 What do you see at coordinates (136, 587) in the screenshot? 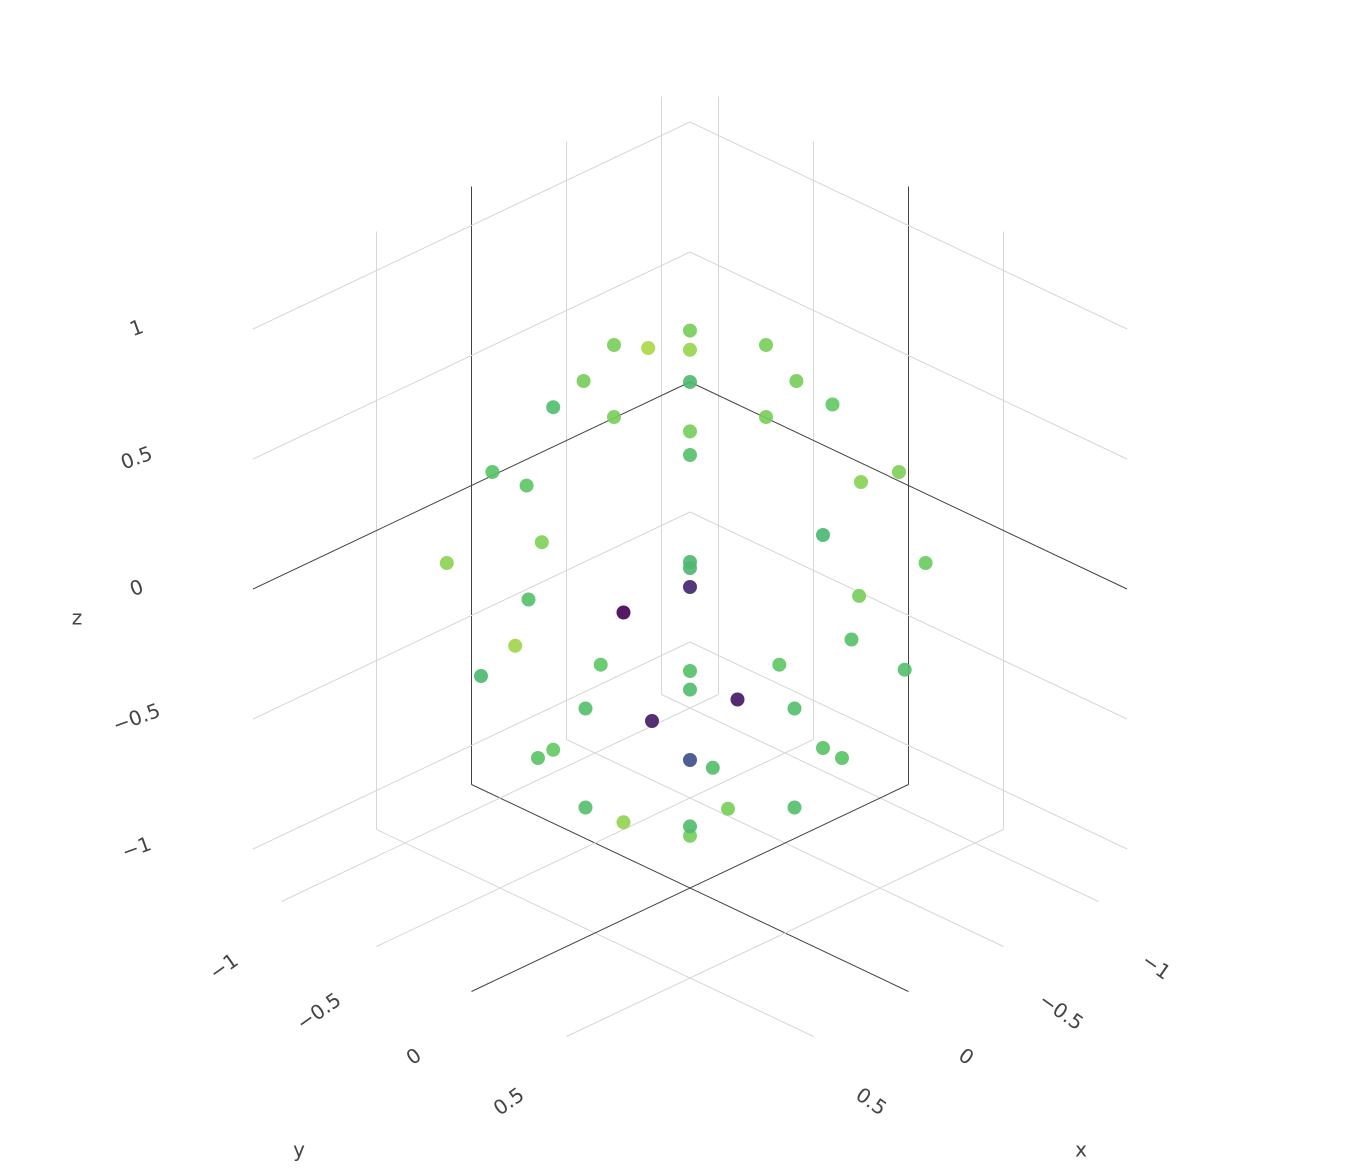
I see `z-tick-label: 0` at bounding box center [136, 587].